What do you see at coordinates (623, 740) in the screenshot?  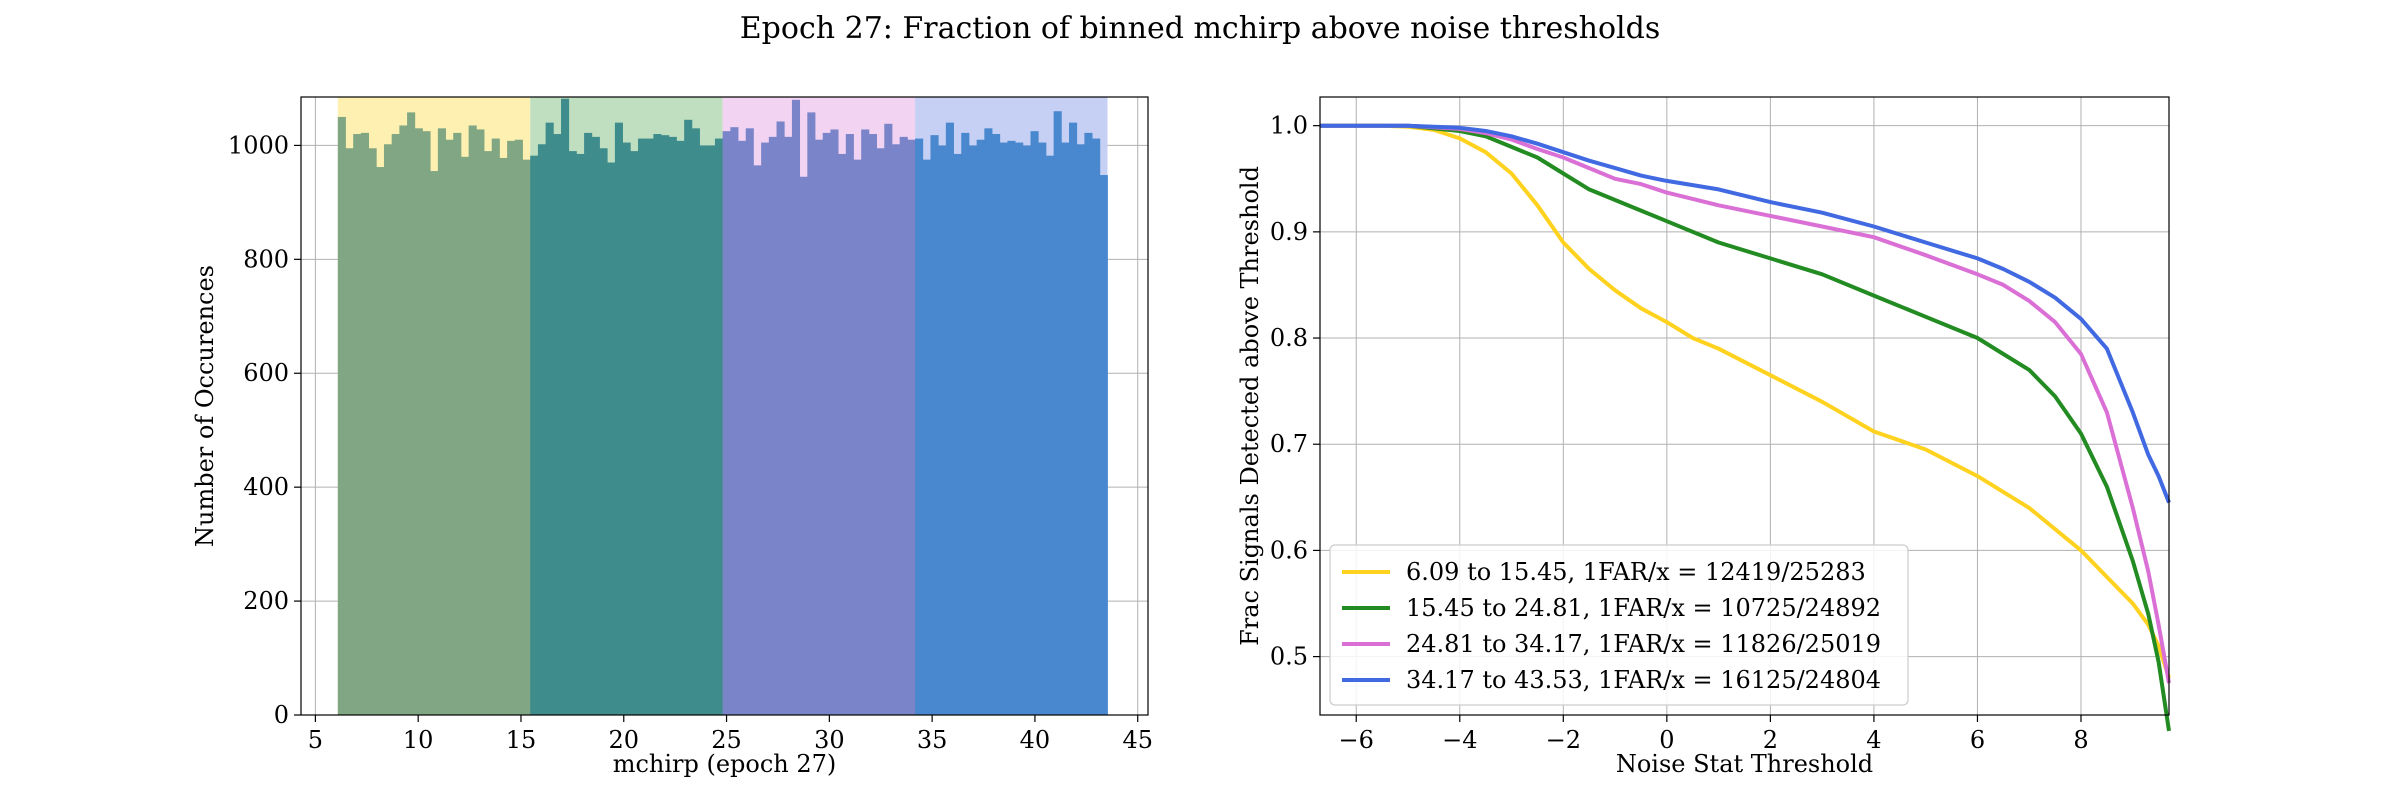 I see `histogram-x-tick-label: 20` at bounding box center [623, 740].